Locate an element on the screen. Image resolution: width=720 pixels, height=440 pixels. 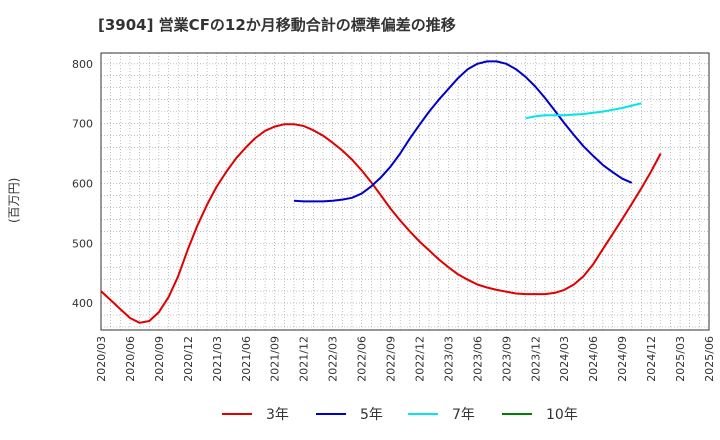
x-tick-label: 2021/06 is located at coordinates (246, 359).